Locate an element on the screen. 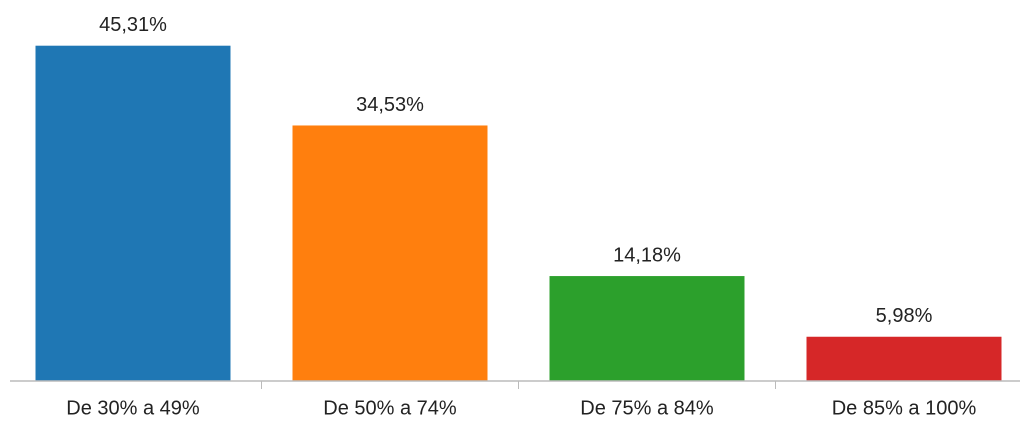 The height and width of the screenshot is (423, 1020). x-tick-label: De 30% a 49% is located at coordinates (133, 408).